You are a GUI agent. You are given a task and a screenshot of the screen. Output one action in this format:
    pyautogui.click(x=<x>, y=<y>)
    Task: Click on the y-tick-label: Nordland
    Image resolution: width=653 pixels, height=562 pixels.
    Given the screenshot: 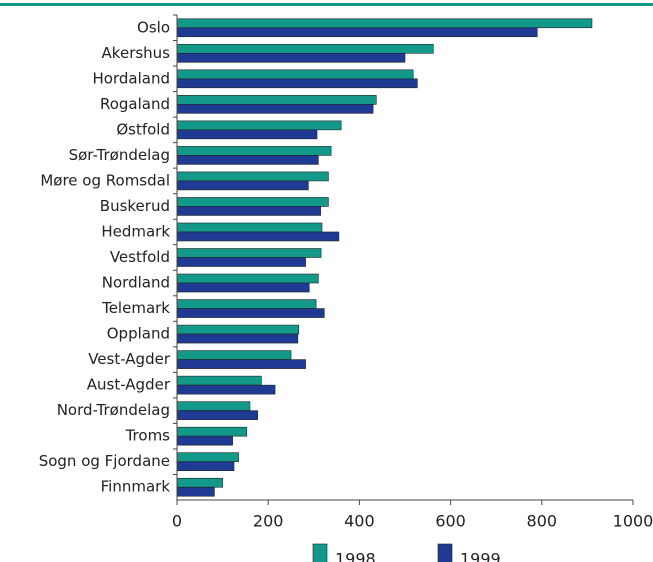 What is the action you would take?
    pyautogui.click(x=136, y=283)
    